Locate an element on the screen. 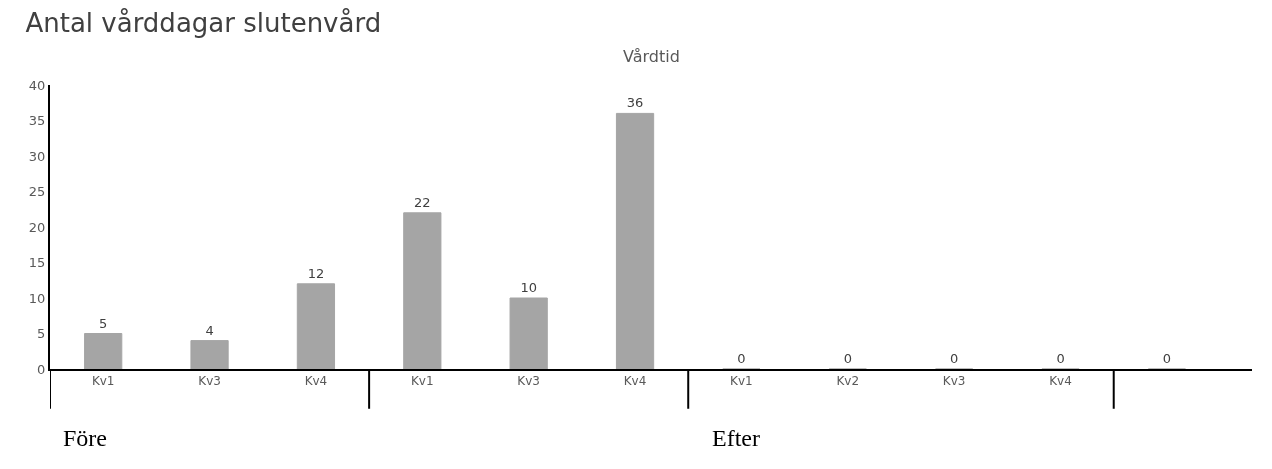  y-tick-label: 25 is located at coordinates (37, 192).